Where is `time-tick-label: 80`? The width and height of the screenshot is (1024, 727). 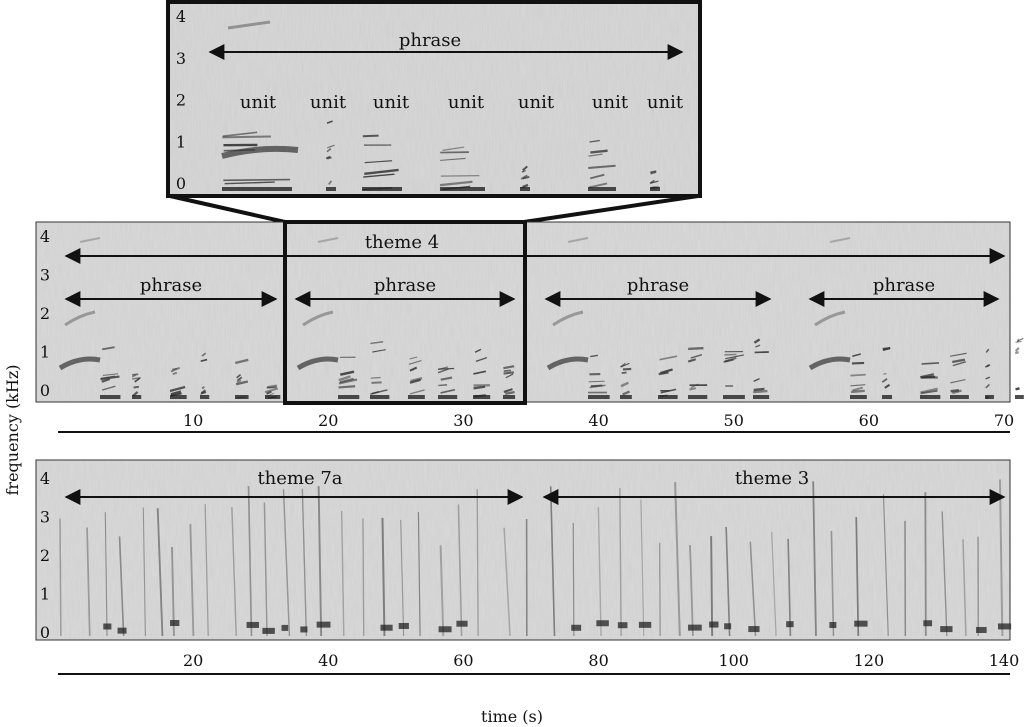 time-tick-label: 80 is located at coordinates (598, 660).